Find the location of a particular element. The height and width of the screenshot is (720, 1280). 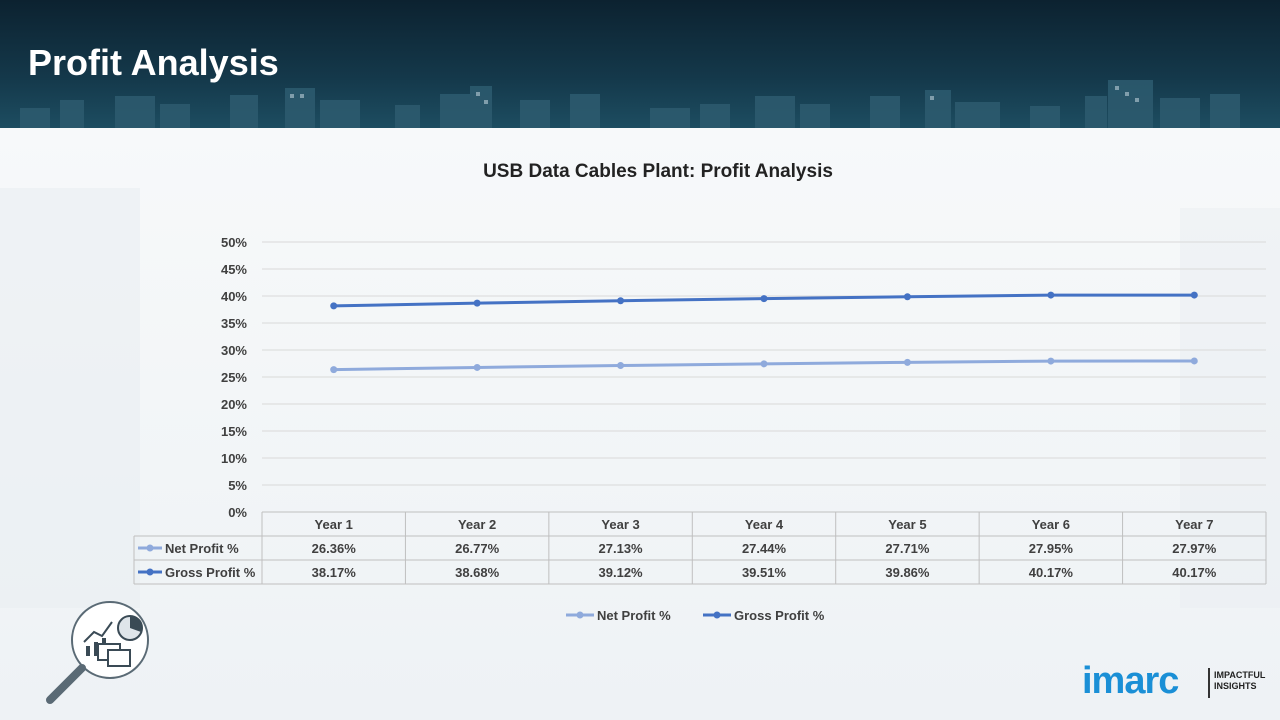

logo-divider is located at coordinates (1209, 683).